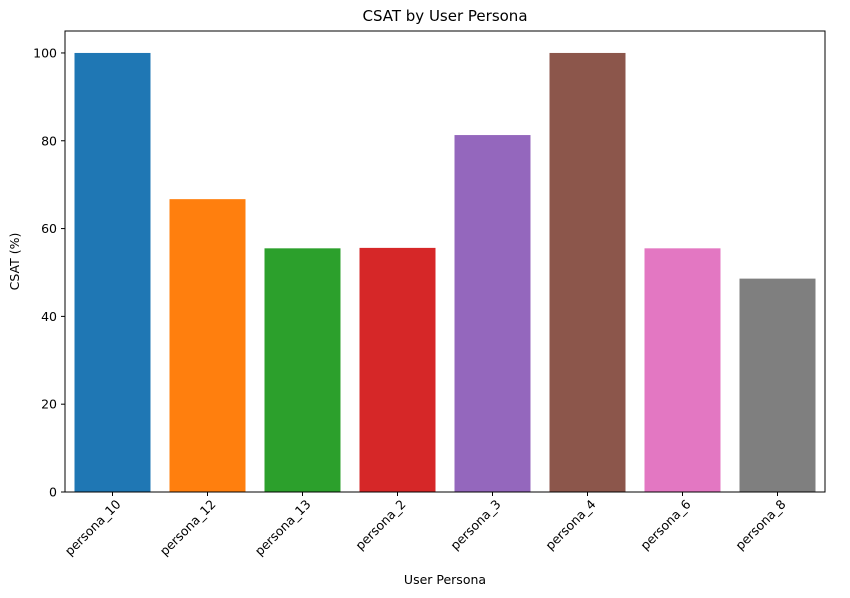 This screenshot has width=850, height=598. Describe the element at coordinates (665, 524) in the screenshot. I see `x-tick-label: persona_6` at that location.